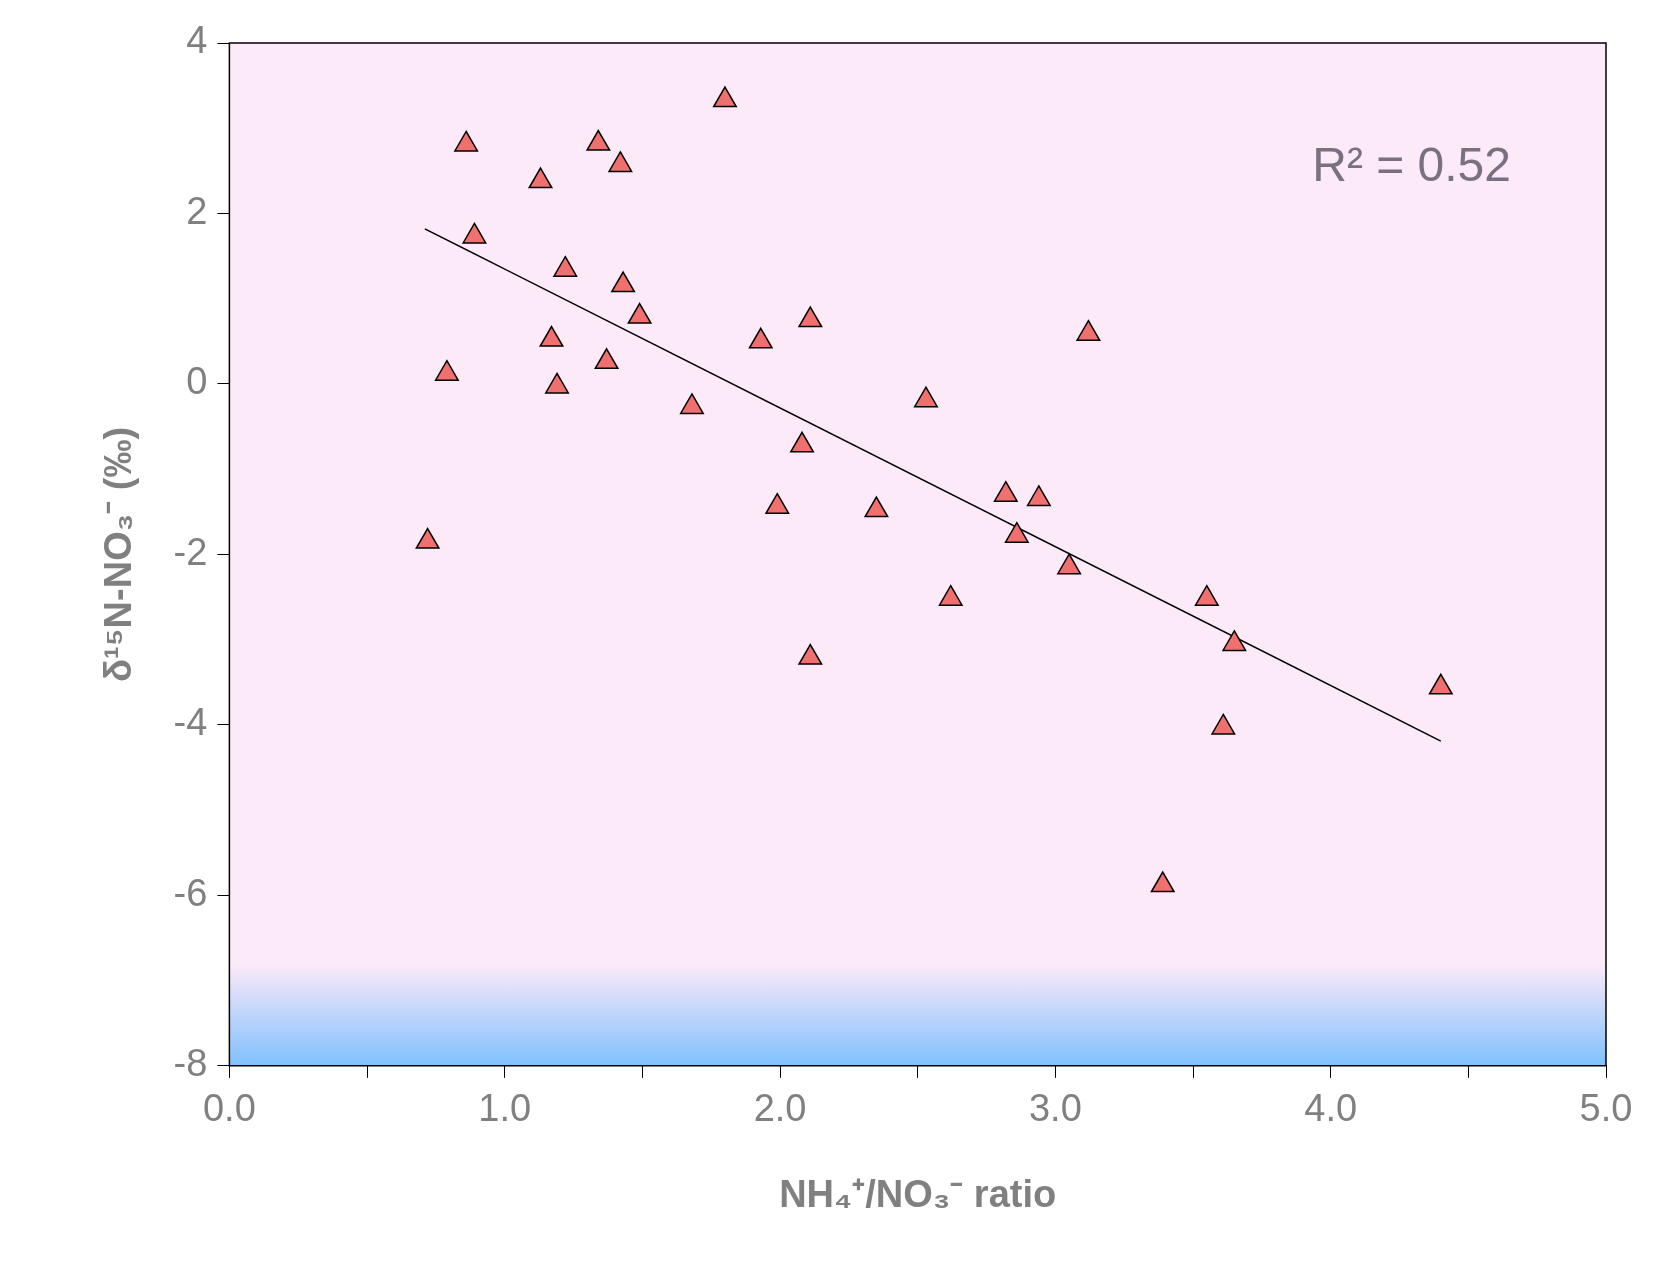 The image size is (1669, 1267). I want to click on y-tick-label: 4, so click(197, 40).